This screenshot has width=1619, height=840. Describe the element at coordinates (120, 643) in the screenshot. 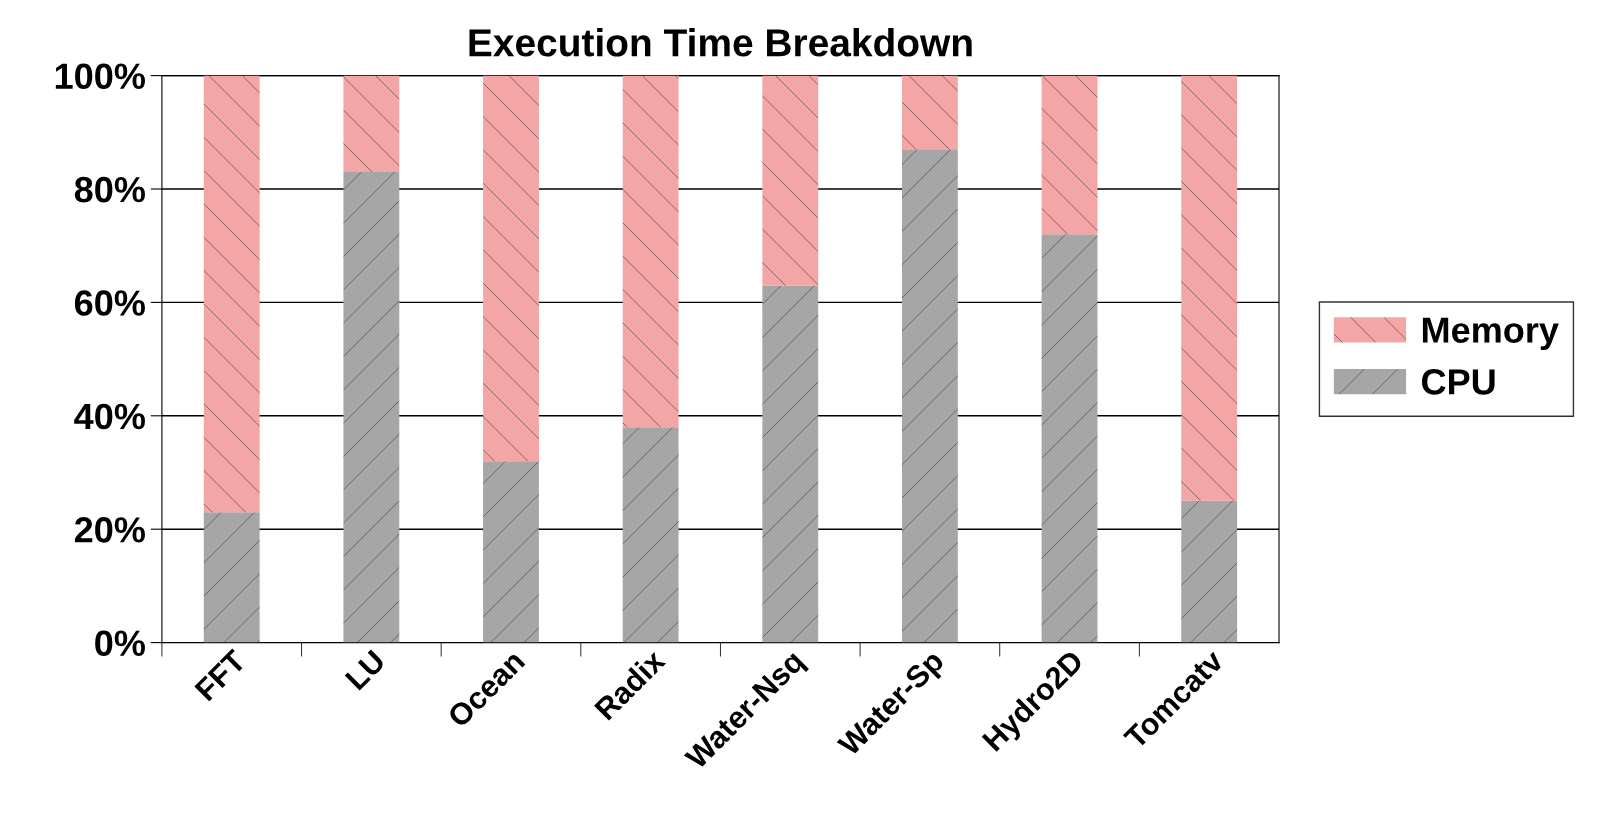

I see `y-tick-label: 0%` at that location.